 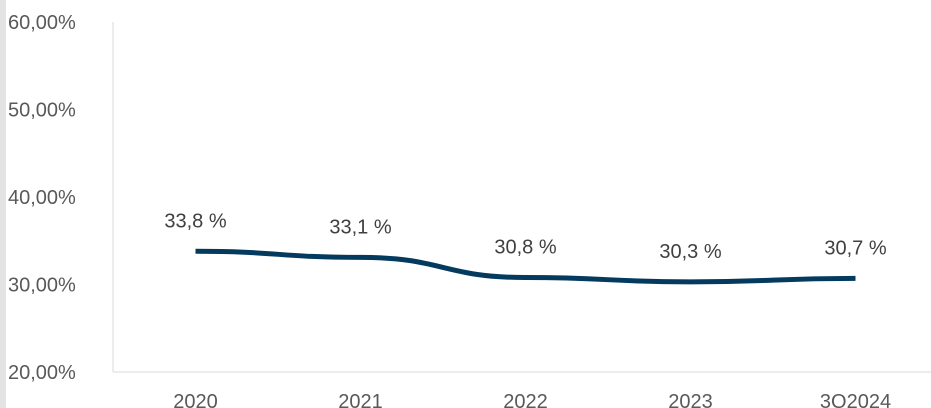 I want to click on x-tick-label: 2023, so click(x=690, y=399).